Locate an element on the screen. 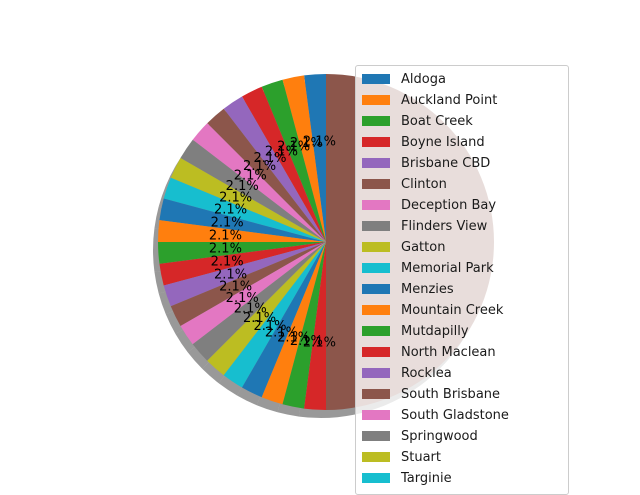 This screenshot has height=495, width=640. legend-label: Flinders View is located at coordinates (444, 226).